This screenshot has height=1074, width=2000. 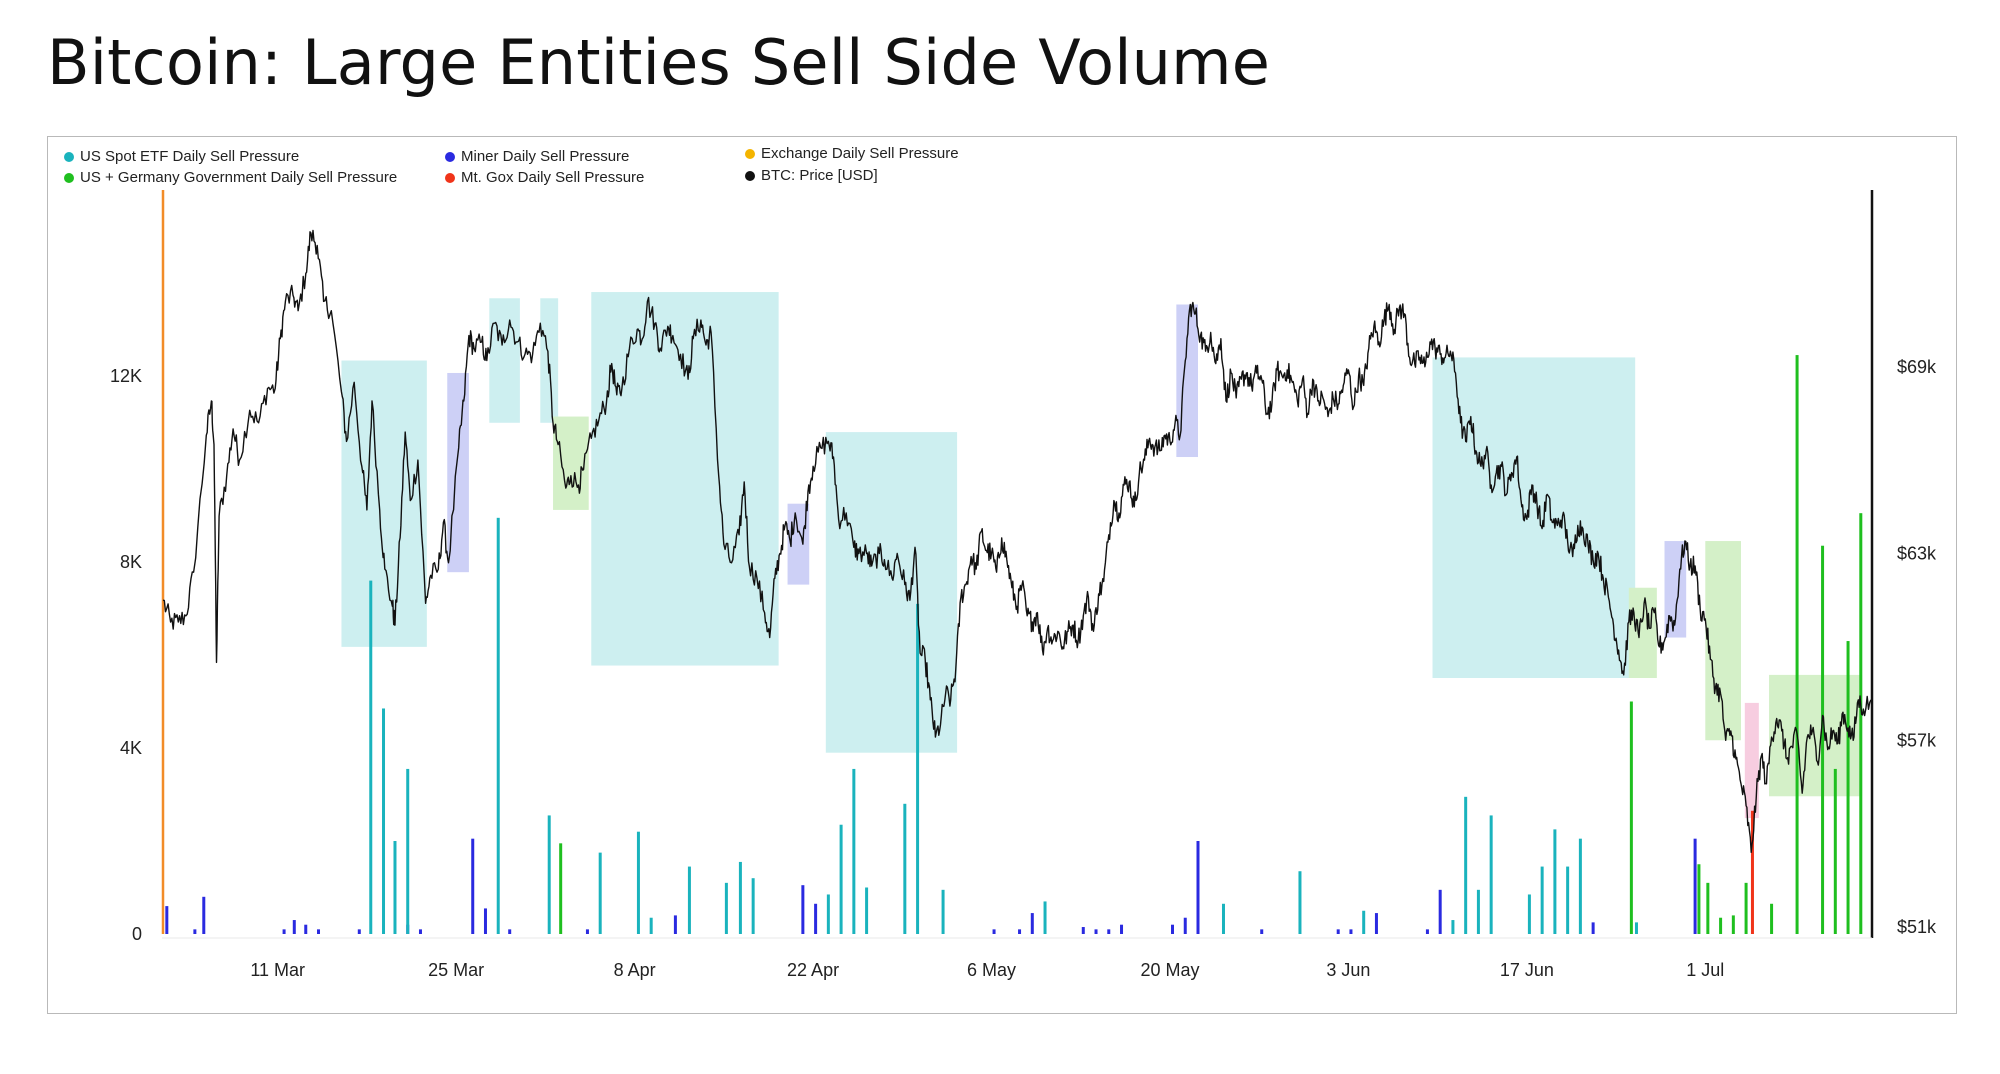 I want to click on legend-label: US Spot ETF Daily Sell Pressure, so click(x=190, y=156).